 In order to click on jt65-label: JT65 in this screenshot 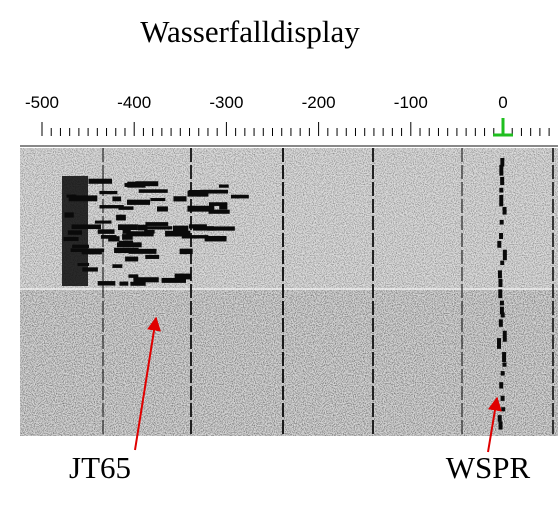, I will do `click(100, 467)`.